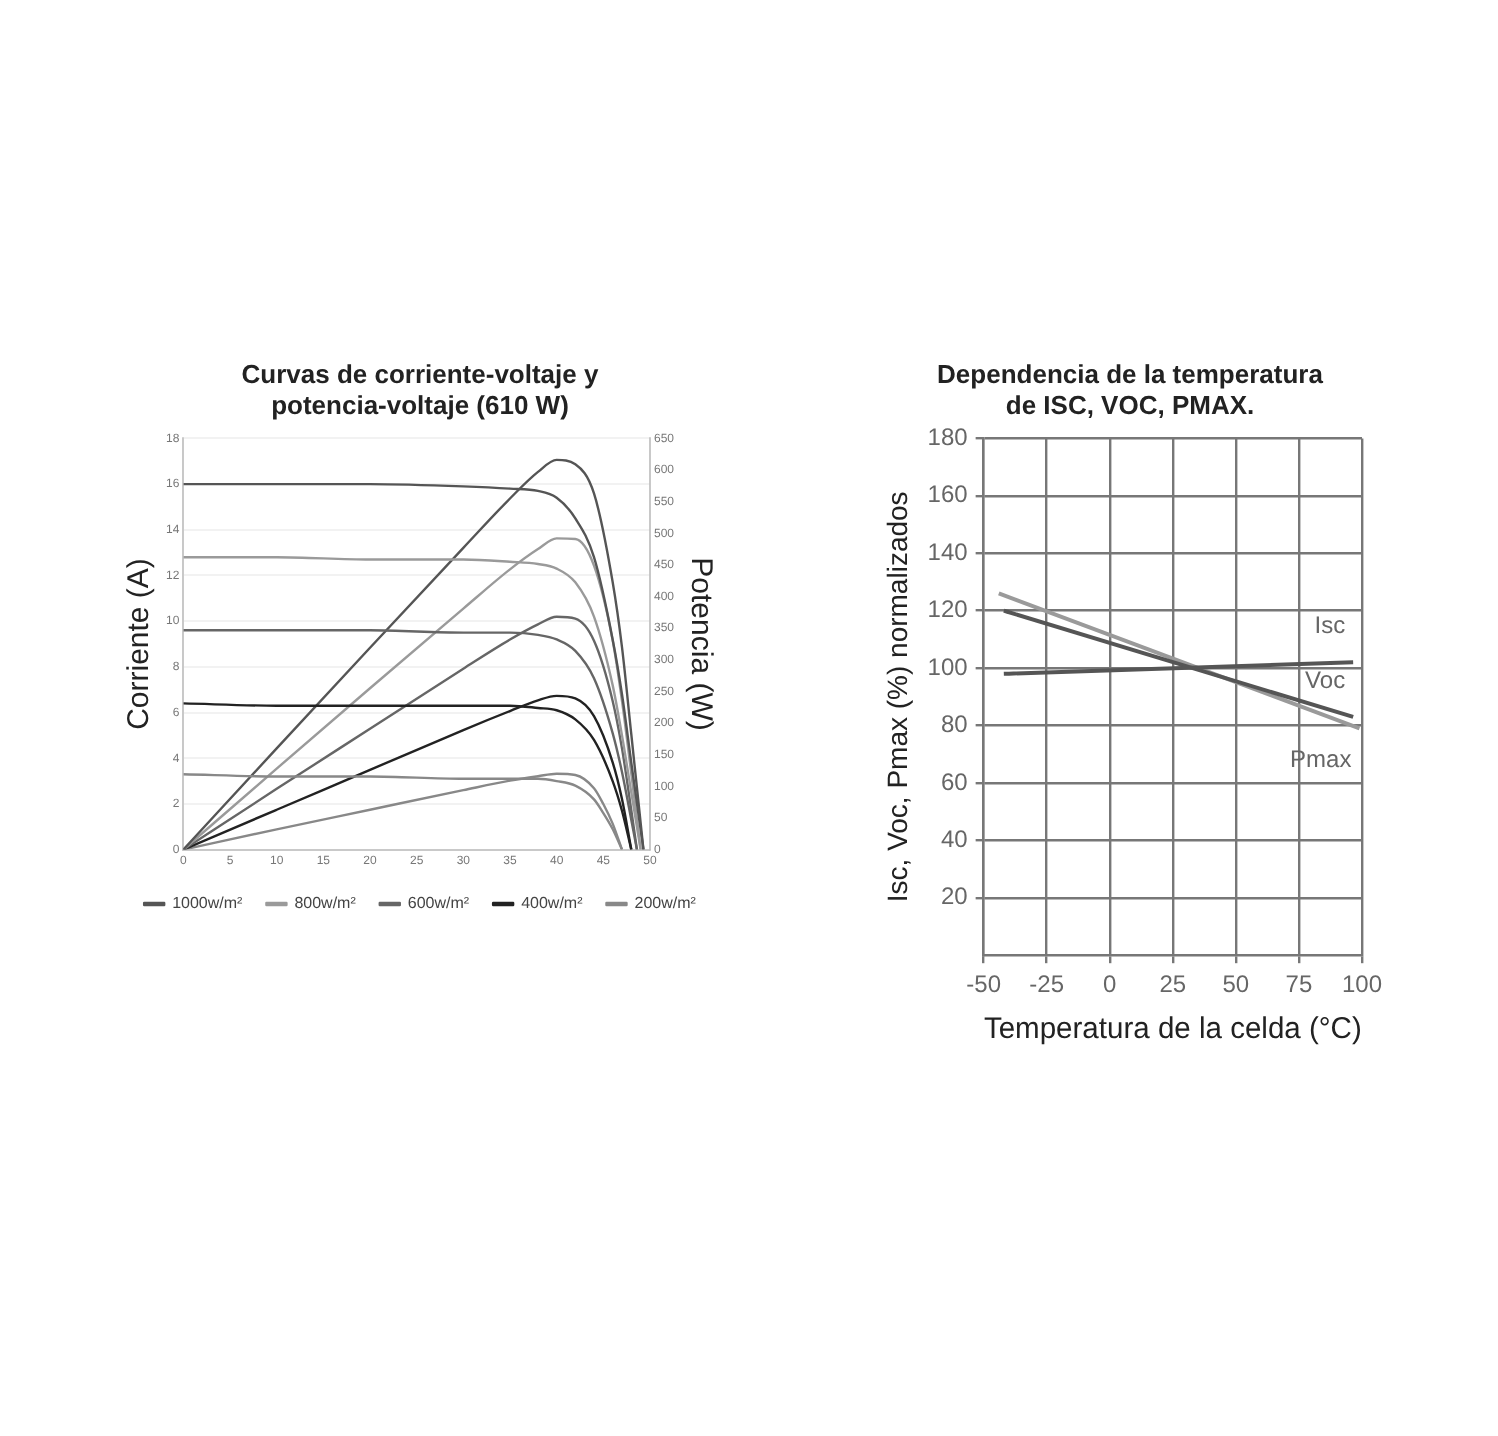  Describe the element at coordinates (1130, 404) in the screenshot. I see `text: de ISC, VOC, PMAX.` at that location.